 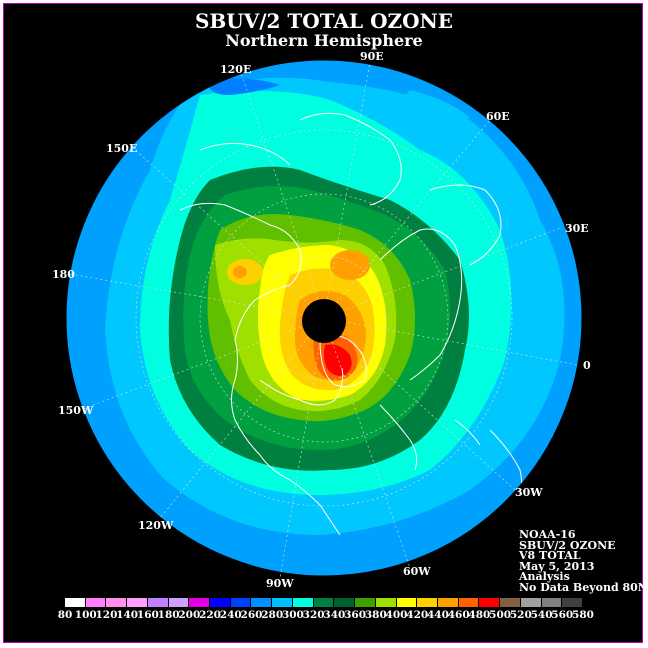 I want to click on lon-label-90W: 90W, so click(x=280, y=583).